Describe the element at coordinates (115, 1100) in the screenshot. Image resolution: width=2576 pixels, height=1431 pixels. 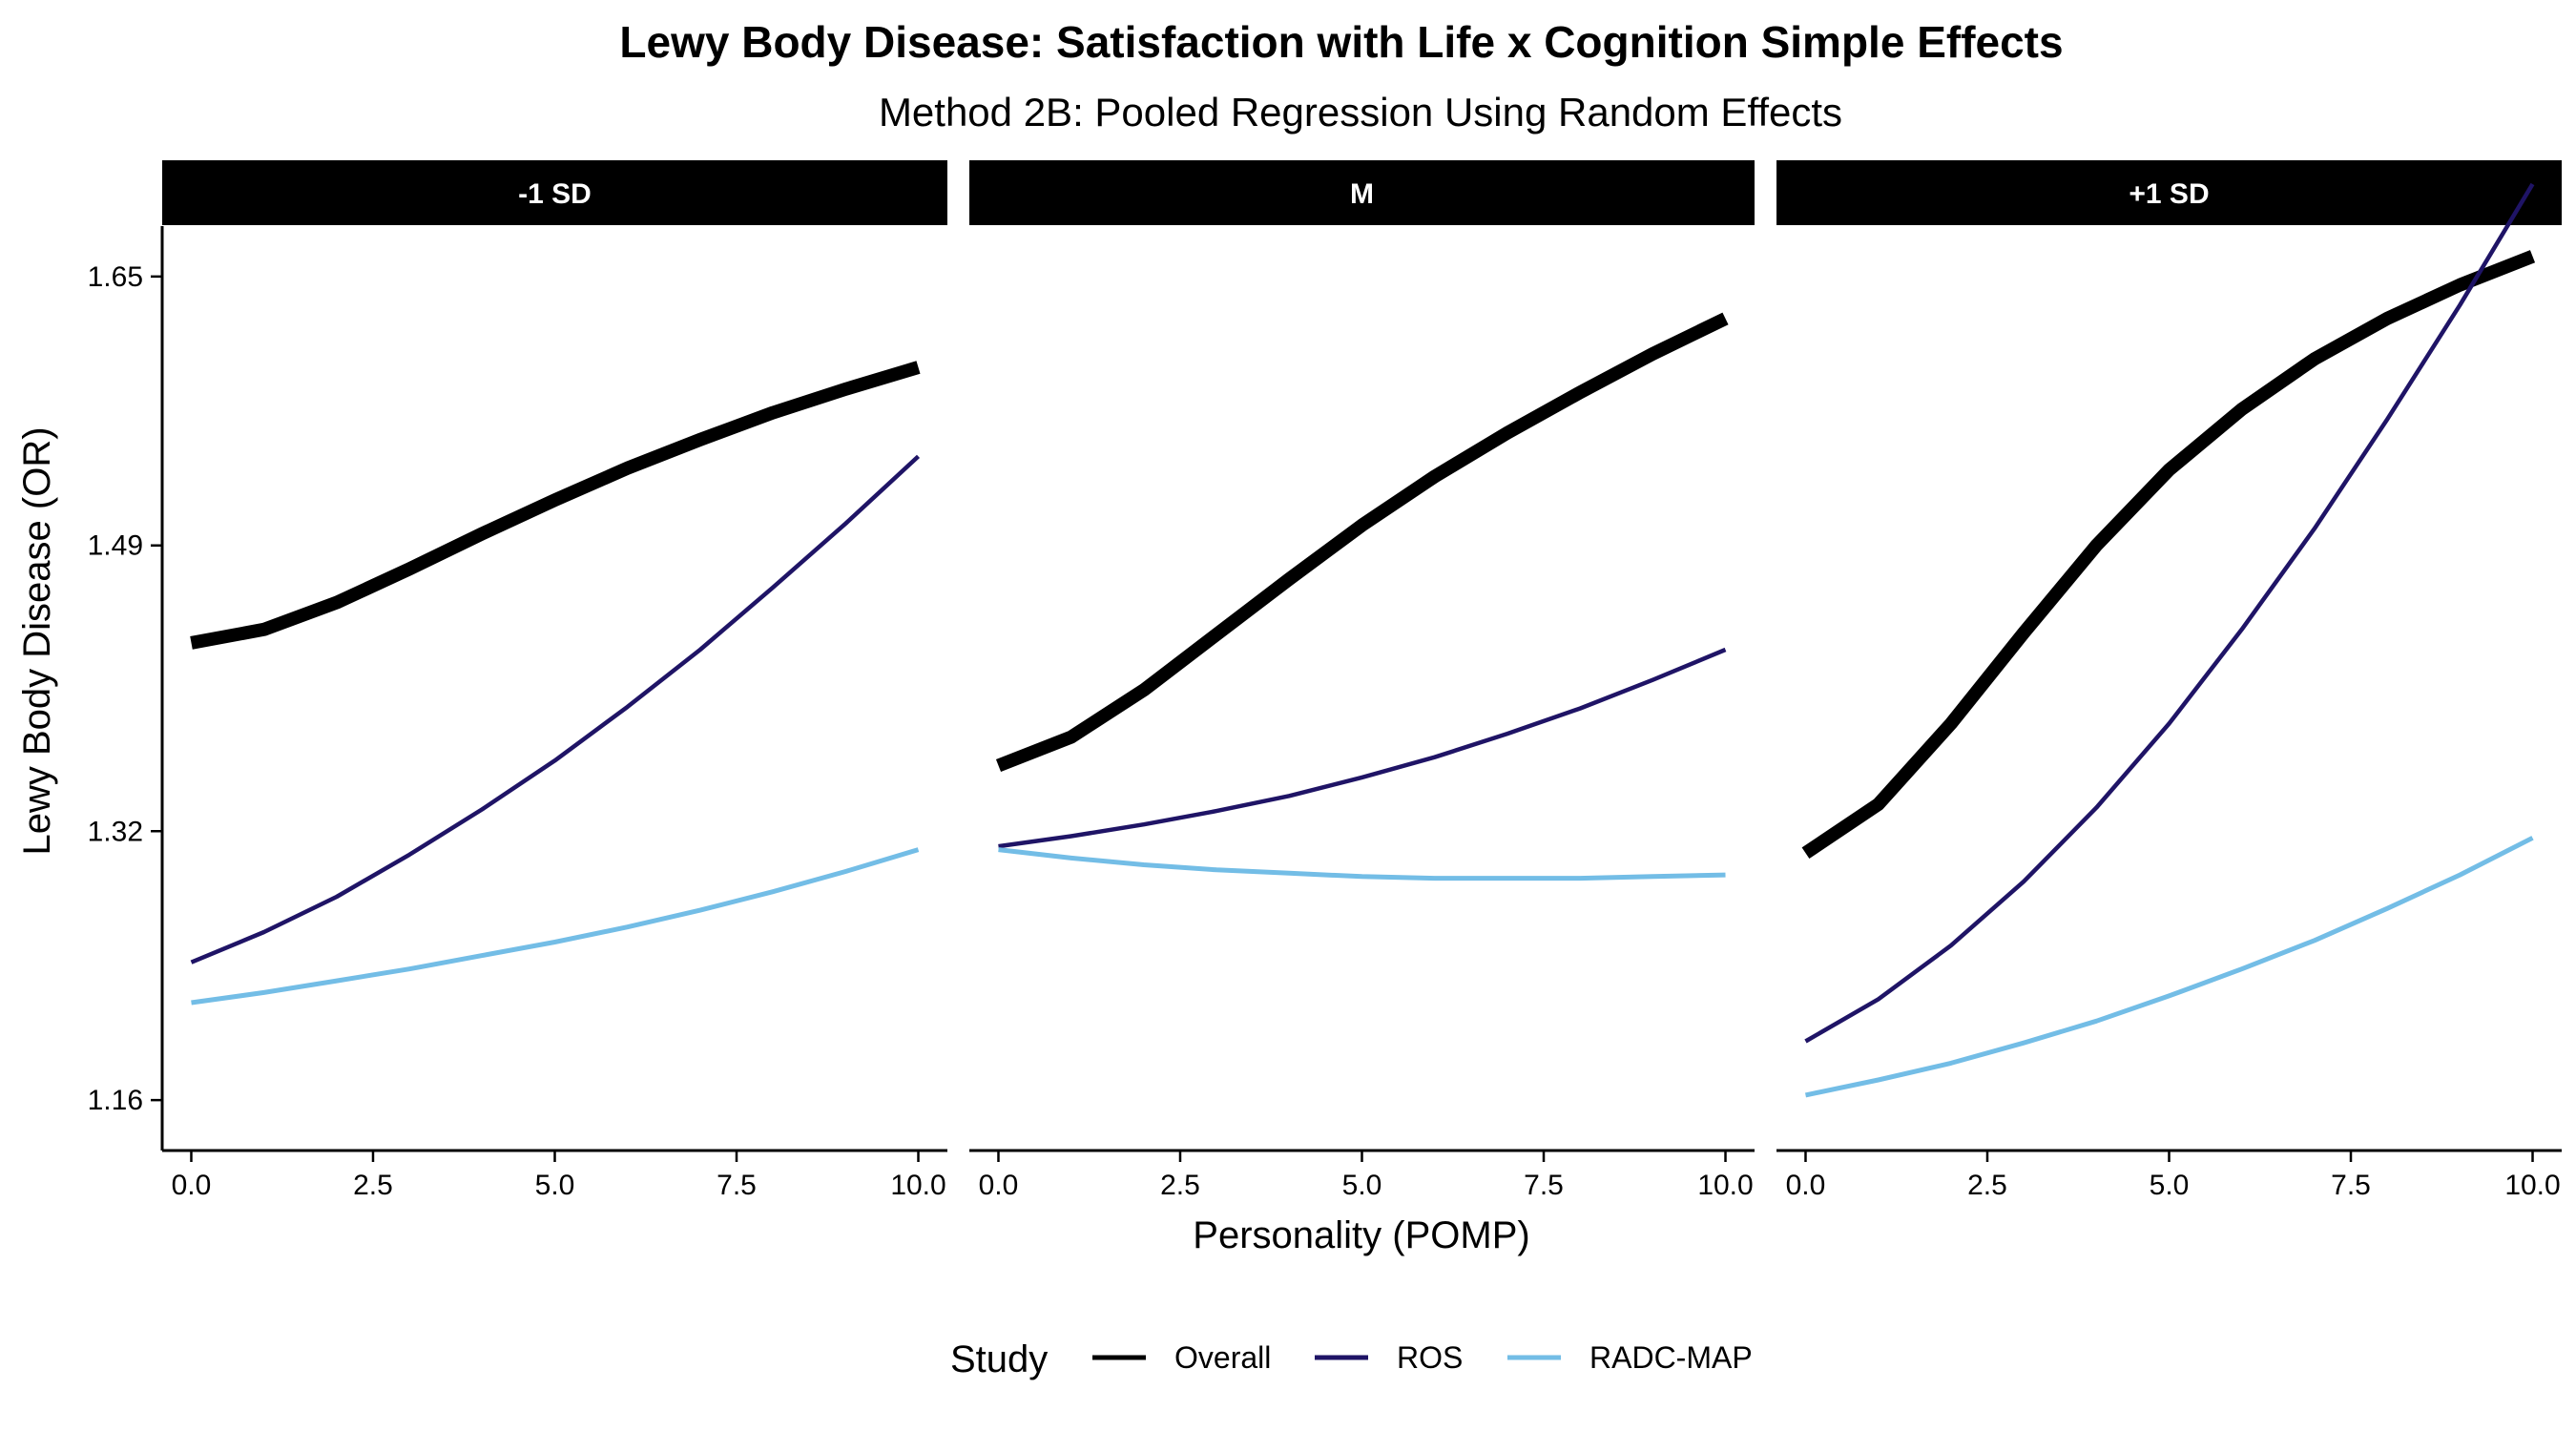
I see `y-tick-label: 1.16` at that location.